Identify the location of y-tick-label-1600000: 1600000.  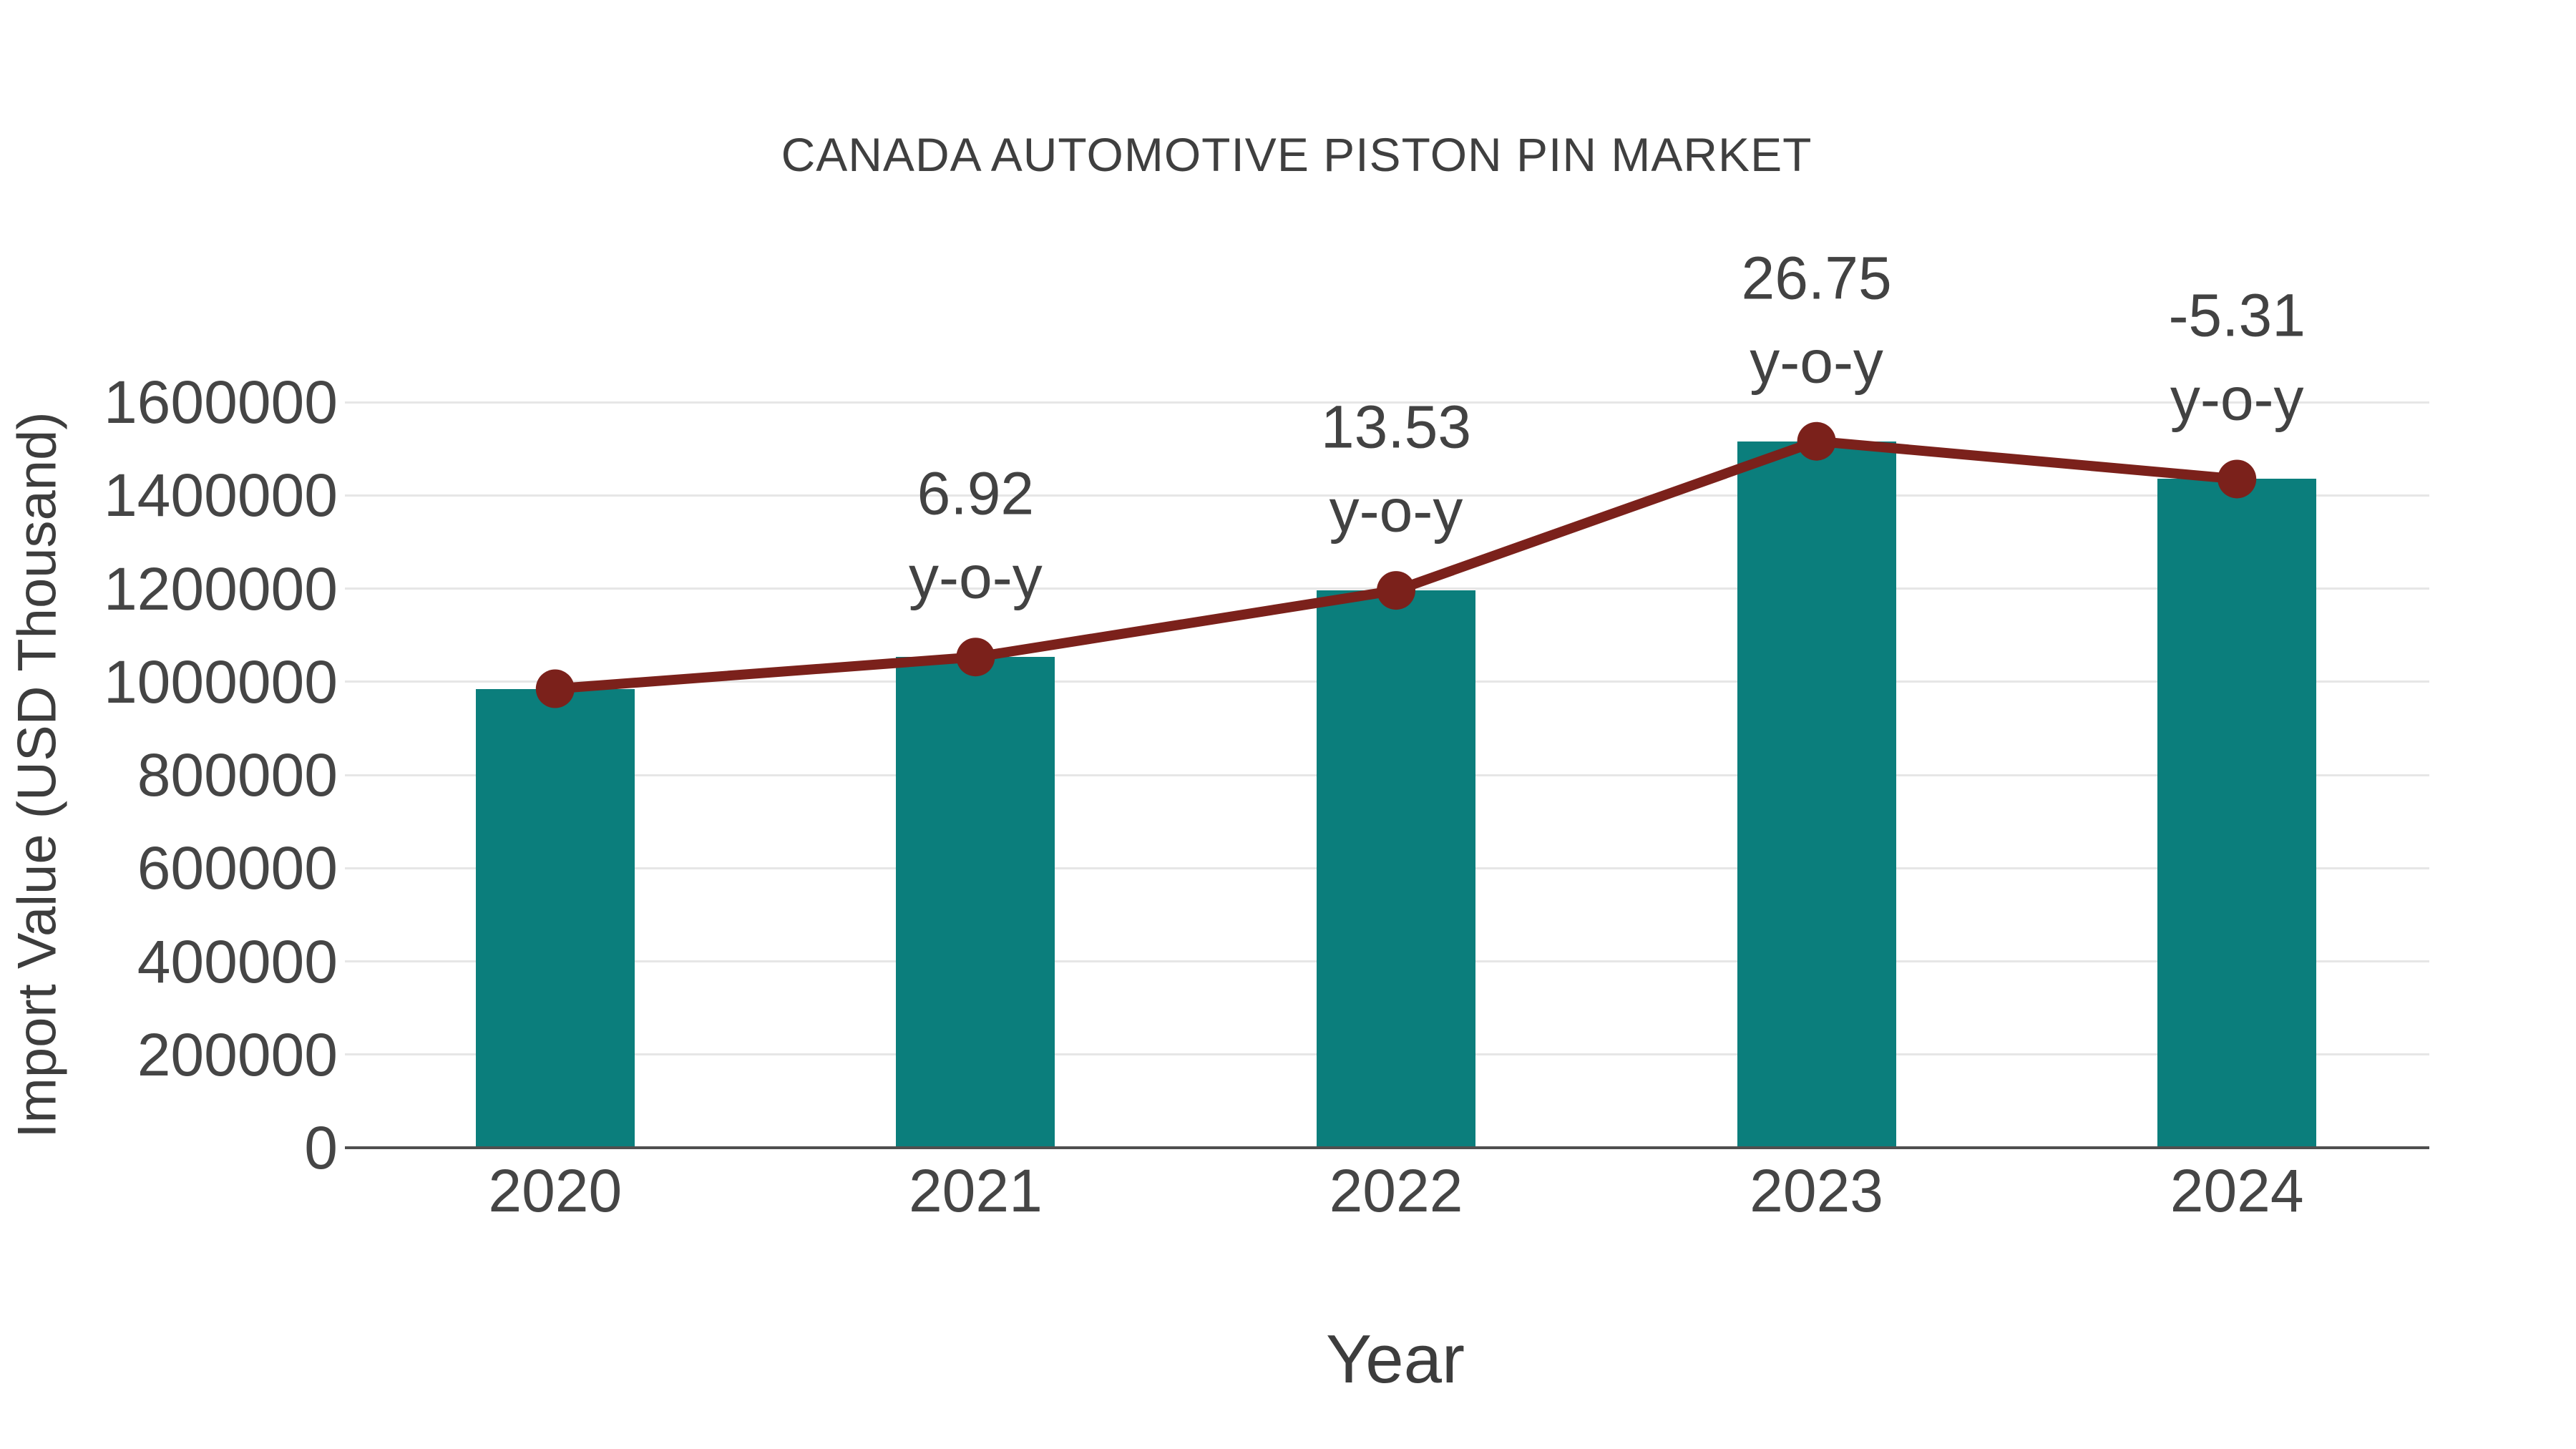
(220, 402).